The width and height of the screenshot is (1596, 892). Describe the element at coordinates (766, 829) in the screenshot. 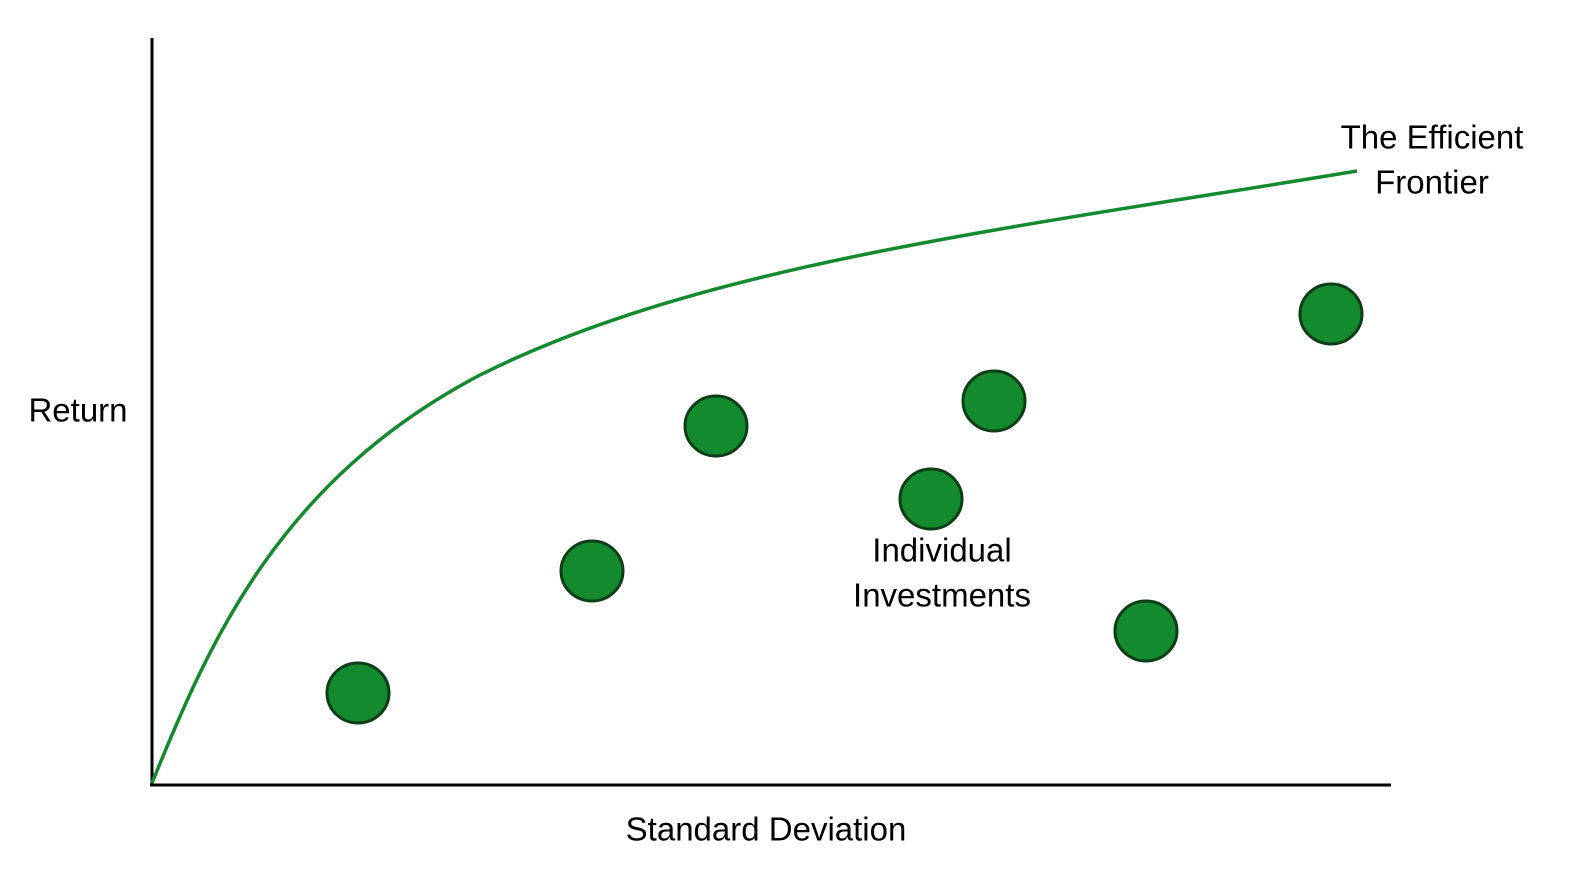

I see `x-axis-label: Standard Deviation` at that location.